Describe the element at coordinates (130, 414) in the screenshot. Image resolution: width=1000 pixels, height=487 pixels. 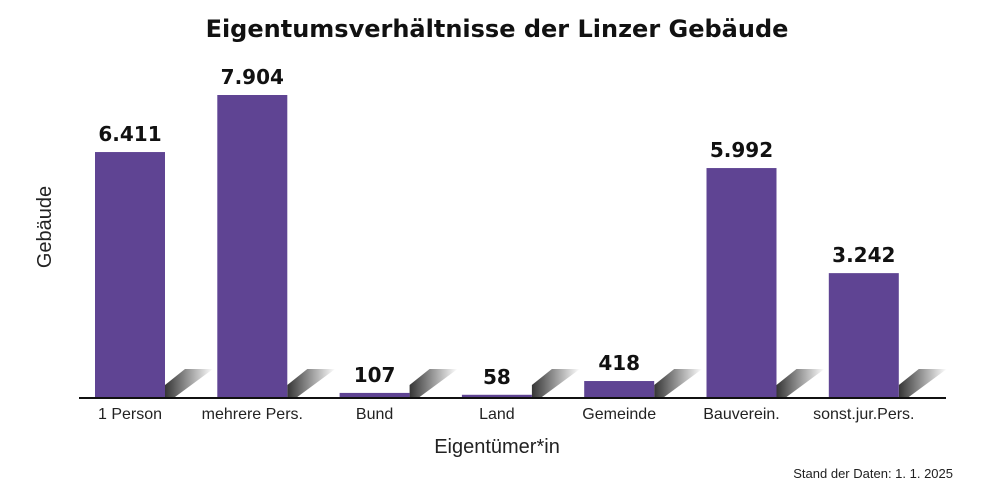
I see `x-tick-label: 1 Person` at that location.